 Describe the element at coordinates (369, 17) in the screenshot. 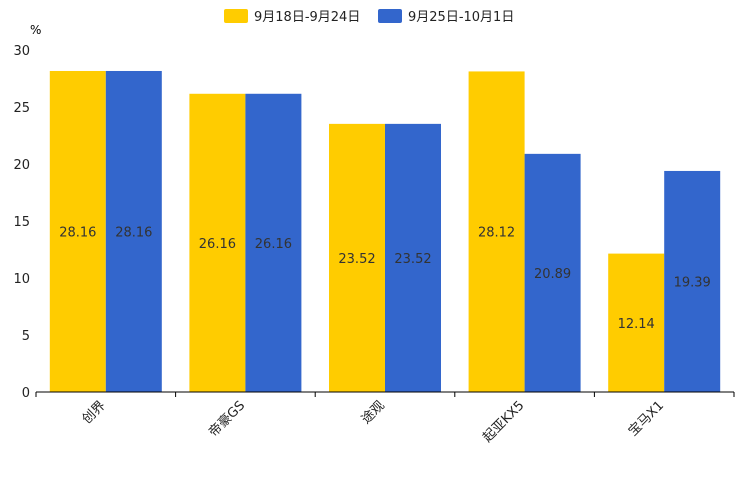

I see `legend: 9月18日-9月24日 9月25日-10月1日` at that location.